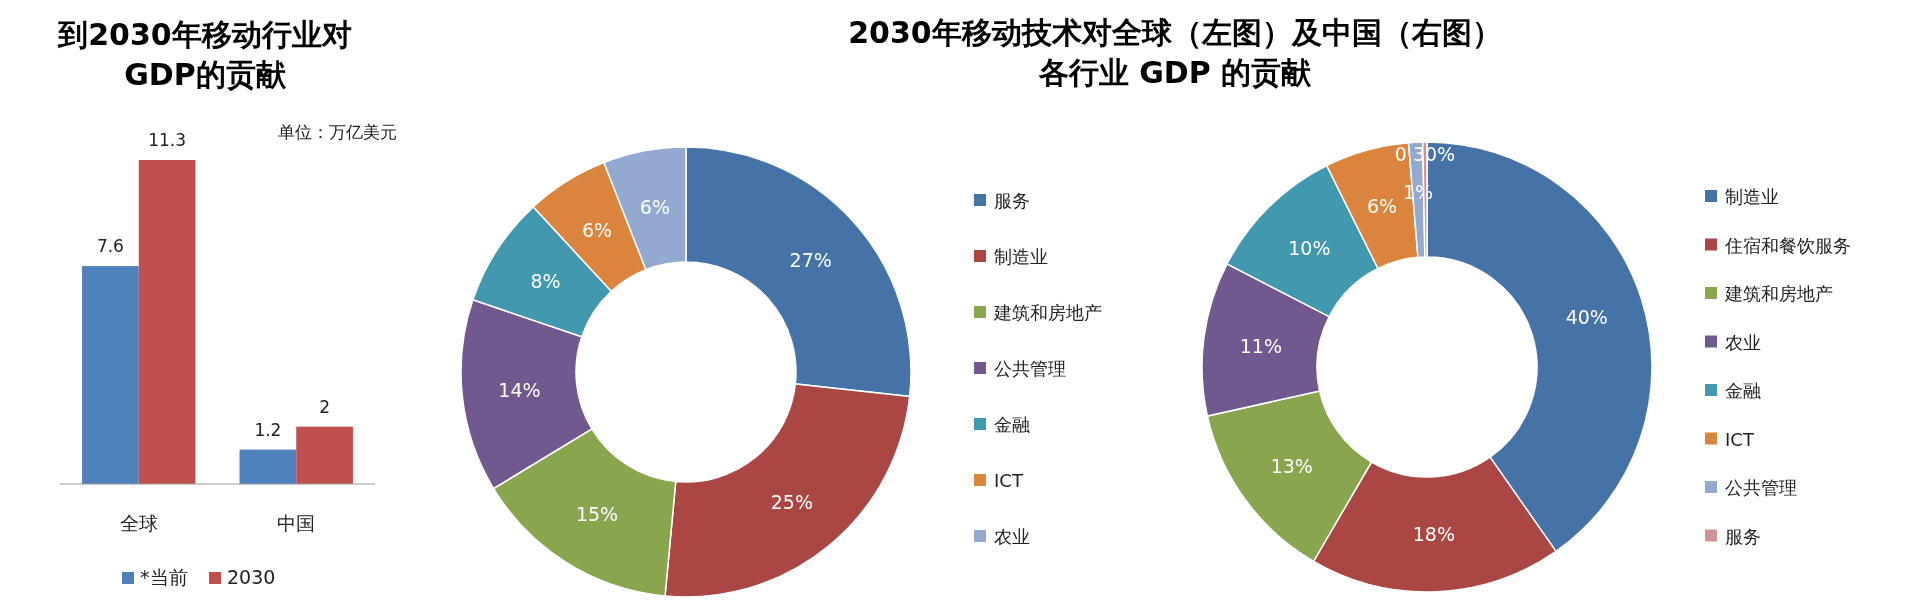  I want to click on data-label: 13%, so click(1291, 465).